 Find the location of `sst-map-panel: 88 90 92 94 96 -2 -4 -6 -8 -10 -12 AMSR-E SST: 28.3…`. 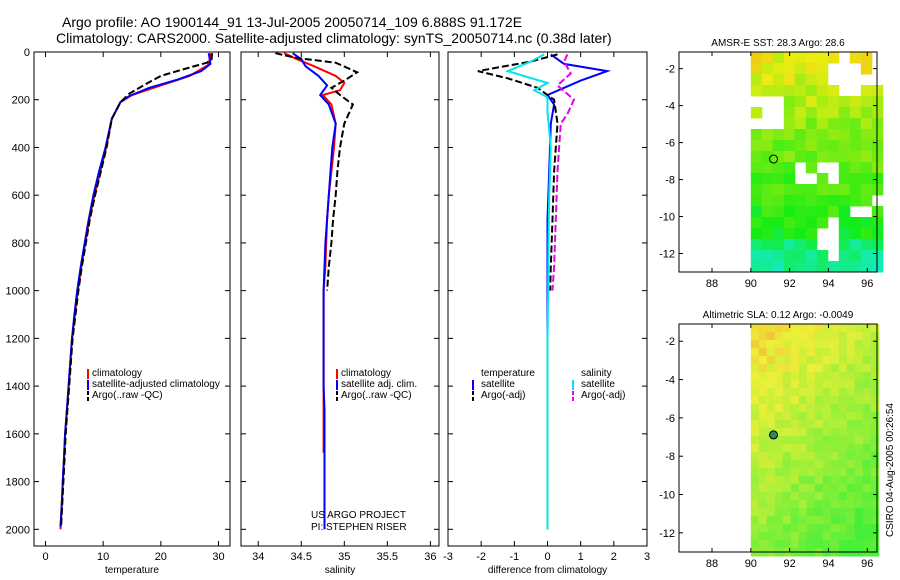

sst-map-panel: 88 90 92 94 96 -2 -4 -6 -8 -10 -12 AMSR-E SST: 28.3… is located at coordinates (771, 164).